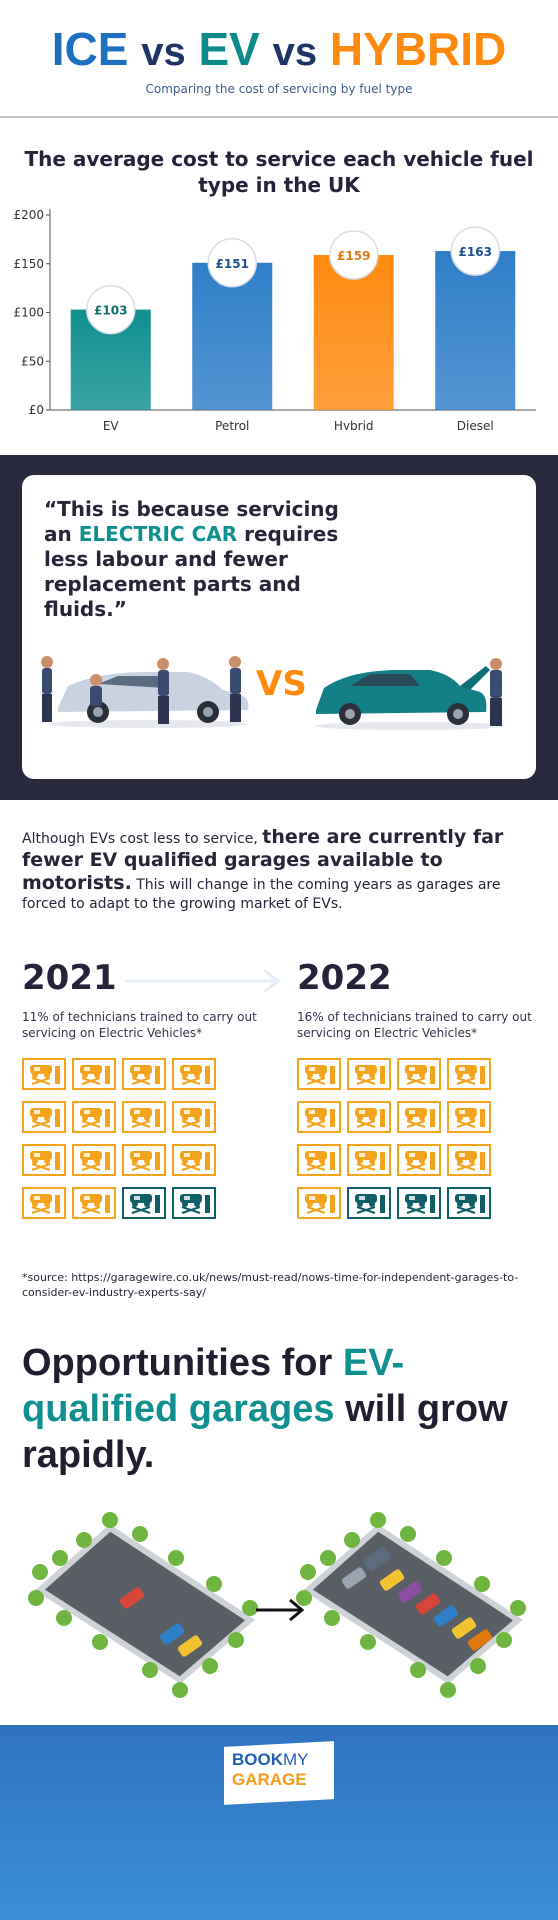 This screenshot has height=1920, width=558. What do you see at coordinates (69, 978) in the screenshot?
I see `year-2021: 2021` at bounding box center [69, 978].